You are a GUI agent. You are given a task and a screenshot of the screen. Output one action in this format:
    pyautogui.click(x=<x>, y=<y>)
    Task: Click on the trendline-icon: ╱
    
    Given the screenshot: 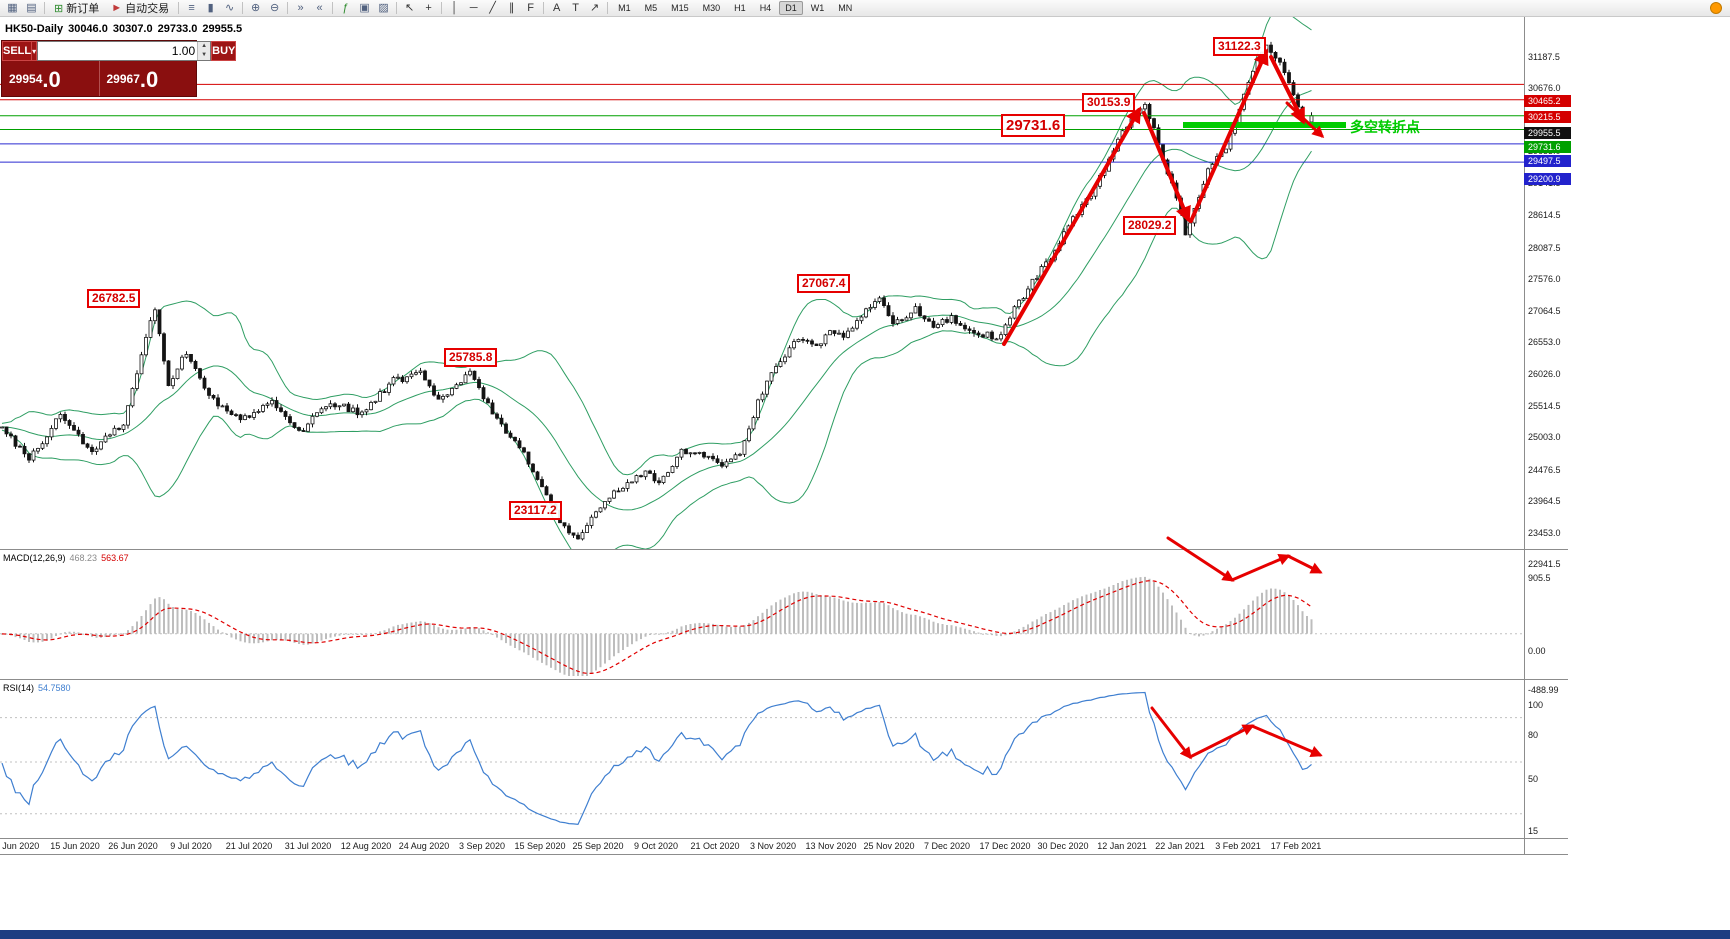 What is the action you would take?
    pyautogui.click(x=492, y=7)
    